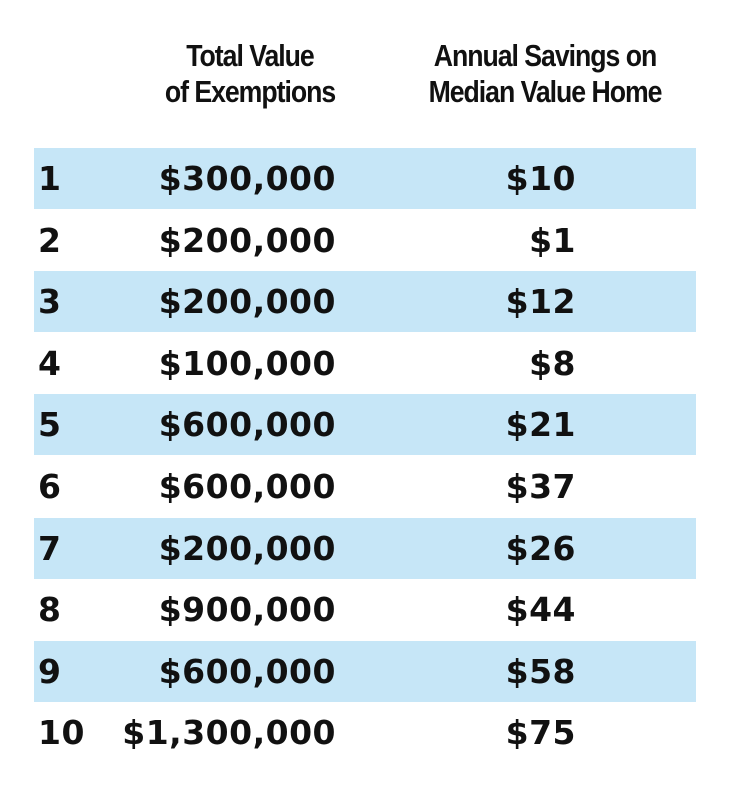 This screenshot has height=800, width=732. I want to click on annual-savings-header-line2: Median Value Home, so click(545, 91).